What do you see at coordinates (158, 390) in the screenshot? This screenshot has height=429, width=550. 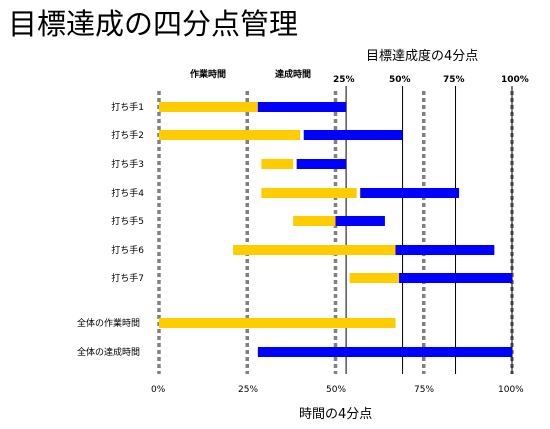 I see `time-tick-label: 0%` at bounding box center [158, 390].